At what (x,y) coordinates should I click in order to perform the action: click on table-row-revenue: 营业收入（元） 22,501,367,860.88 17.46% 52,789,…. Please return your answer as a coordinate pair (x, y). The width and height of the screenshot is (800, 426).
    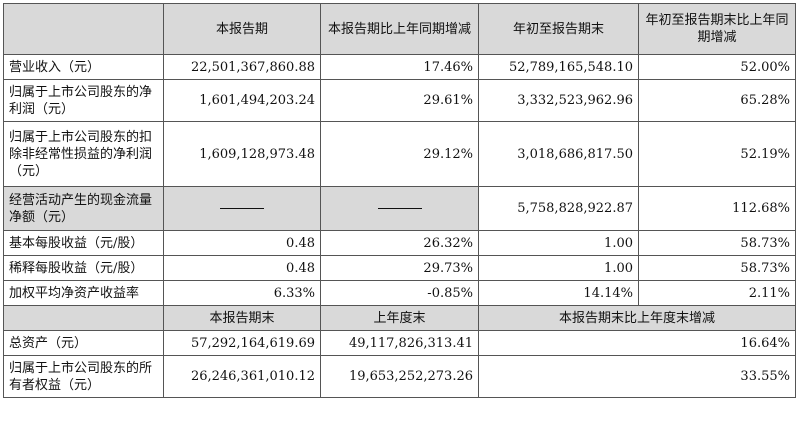
    Looking at the image, I should click on (399, 67).